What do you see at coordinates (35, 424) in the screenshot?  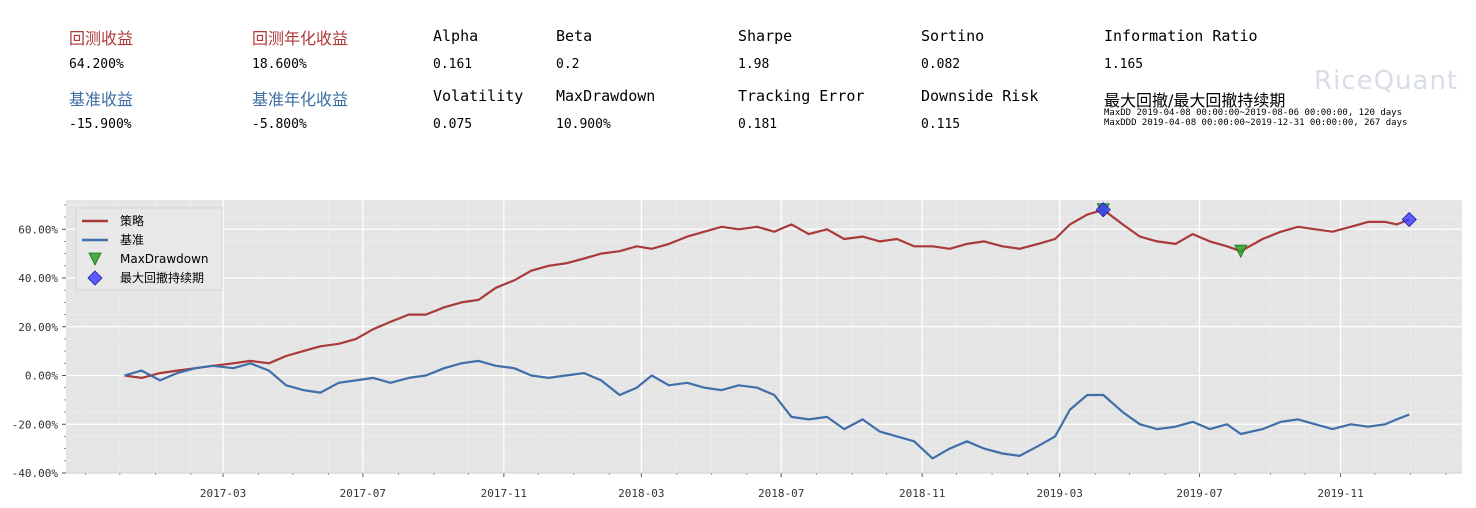 I see `y-tick-label: -20.00%` at bounding box center [35, 424].